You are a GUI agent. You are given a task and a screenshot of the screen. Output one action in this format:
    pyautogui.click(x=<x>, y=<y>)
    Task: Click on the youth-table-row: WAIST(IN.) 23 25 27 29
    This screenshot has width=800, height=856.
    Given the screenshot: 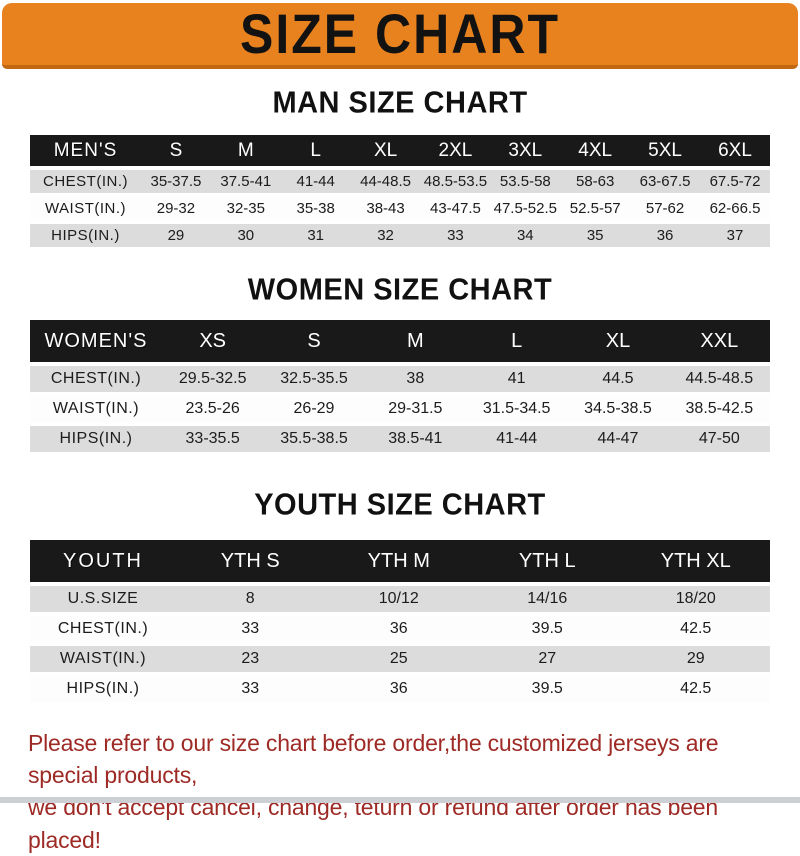 What is the action you would take?
    pyautogui.click(x=400, y=659)
    